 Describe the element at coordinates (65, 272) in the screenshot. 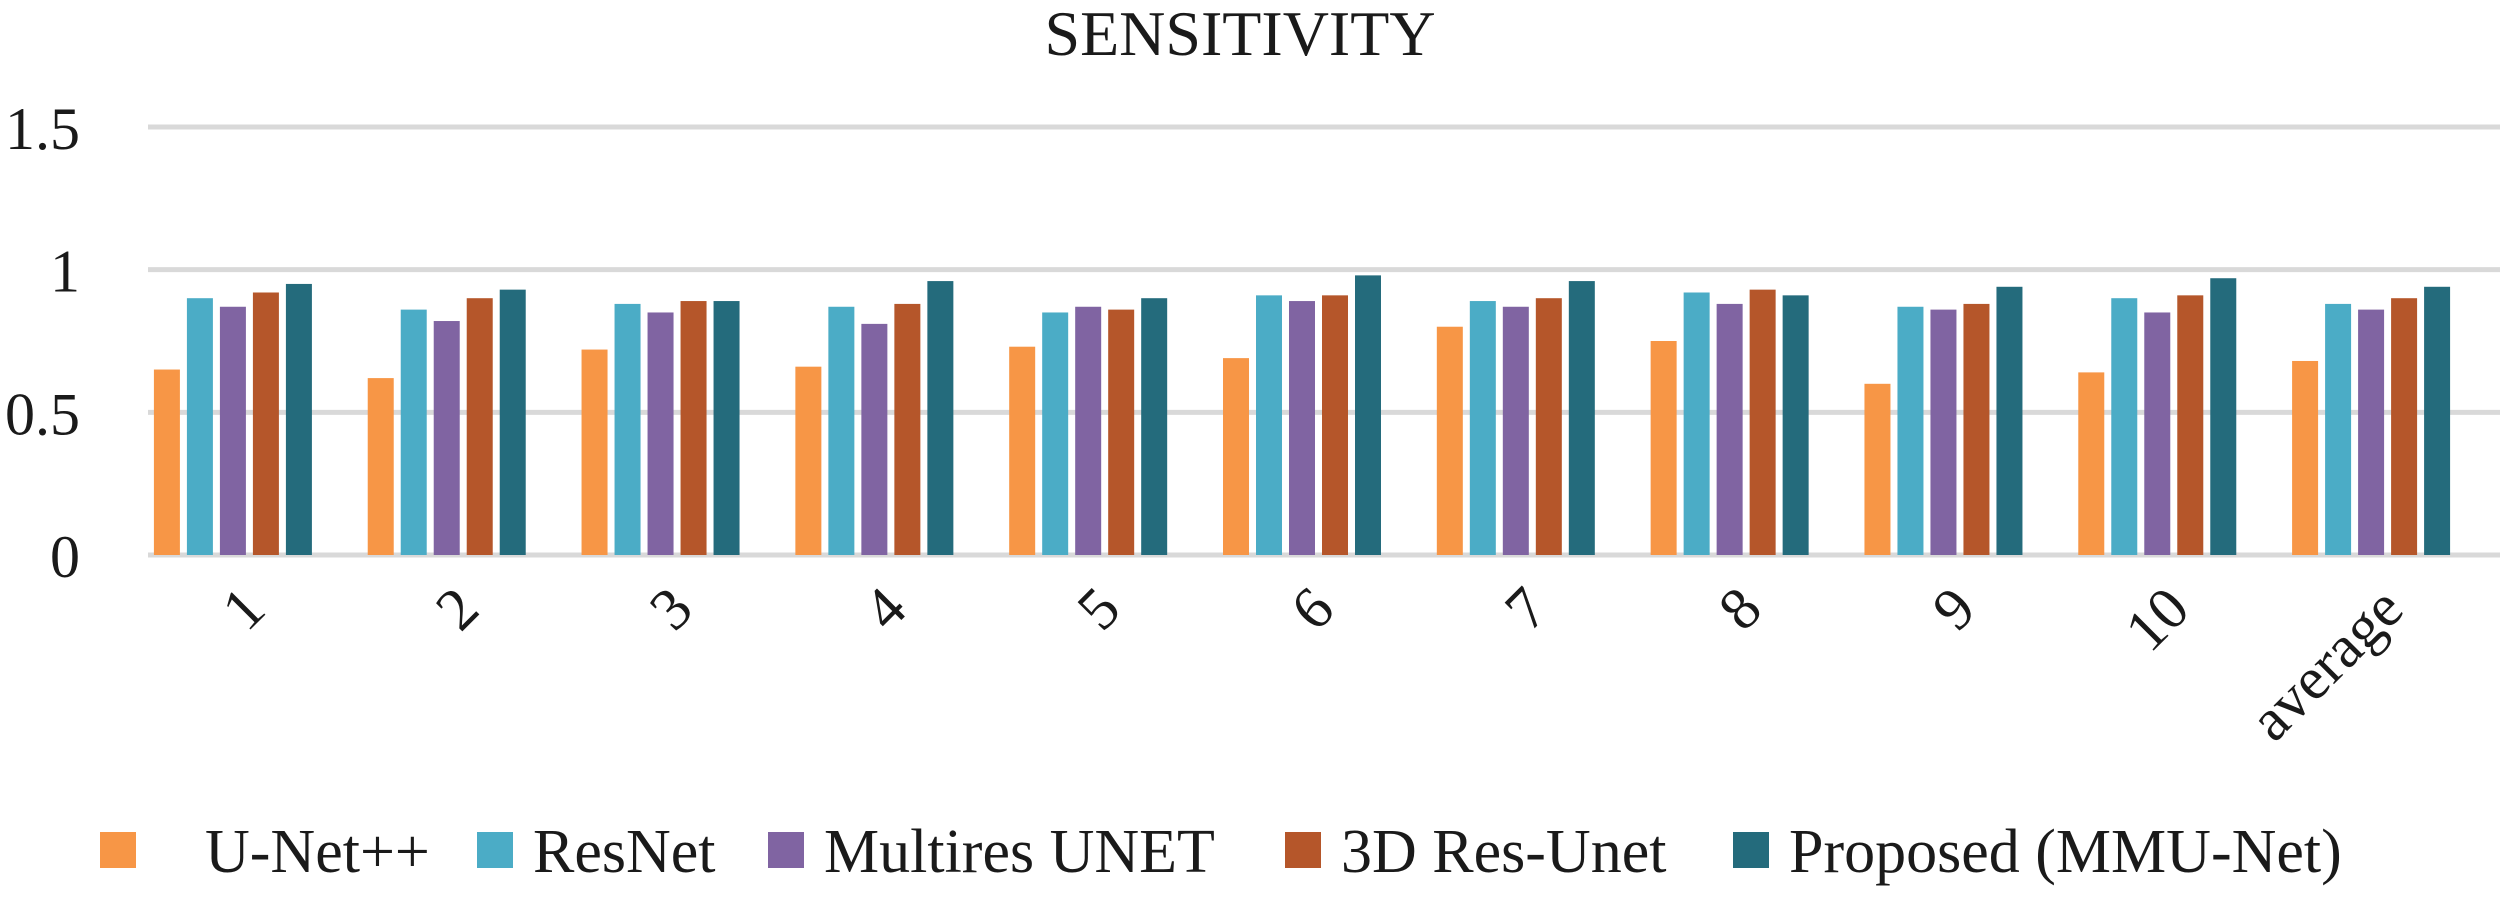

I see `y-tick-label: 1` at that location.